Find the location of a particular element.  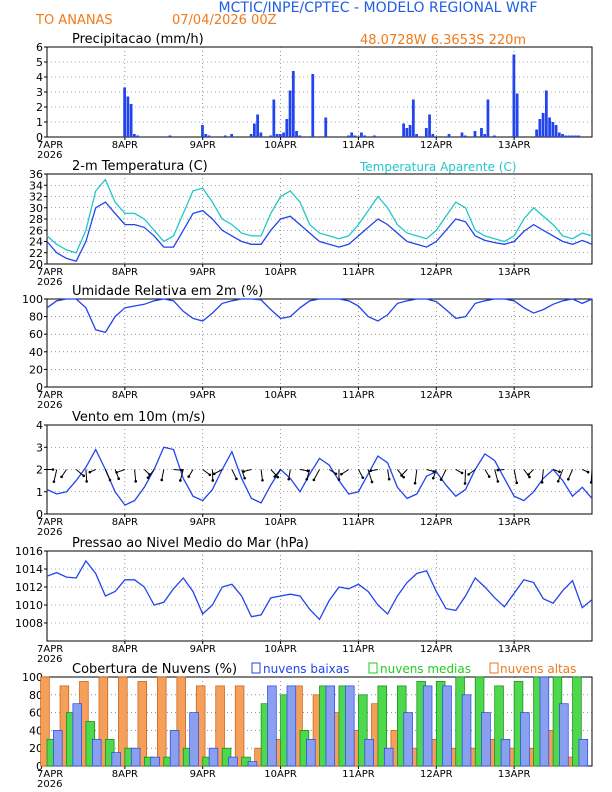

xtick-label-wind: 12APR is located at coordinates (436, 522).